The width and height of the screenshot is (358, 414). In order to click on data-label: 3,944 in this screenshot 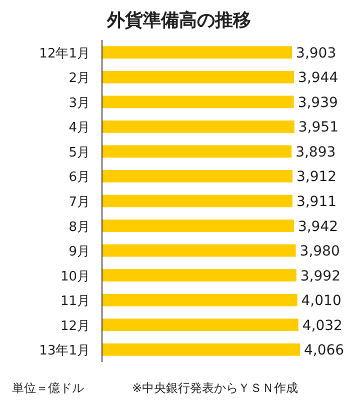, I will do `click(318, 78)`.